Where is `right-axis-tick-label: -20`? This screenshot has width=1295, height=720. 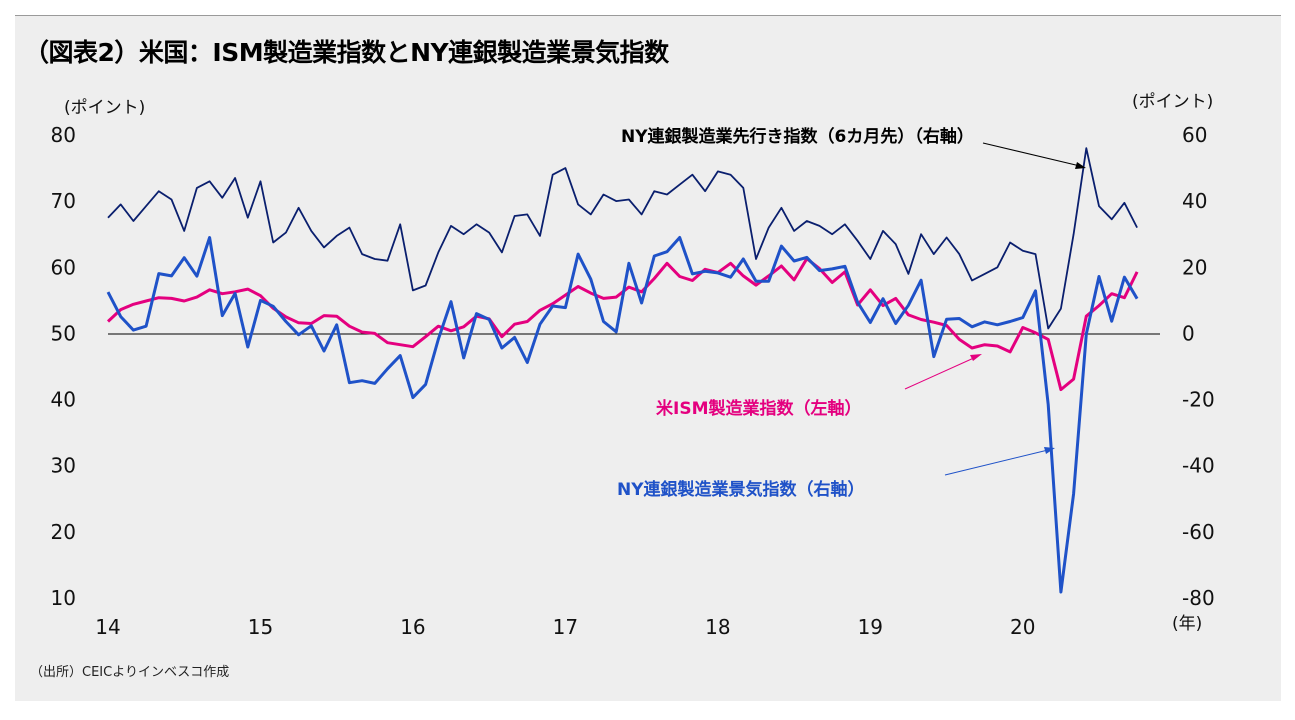 right-axis-tick-label: -20 is located at coordinates (1198, 400).